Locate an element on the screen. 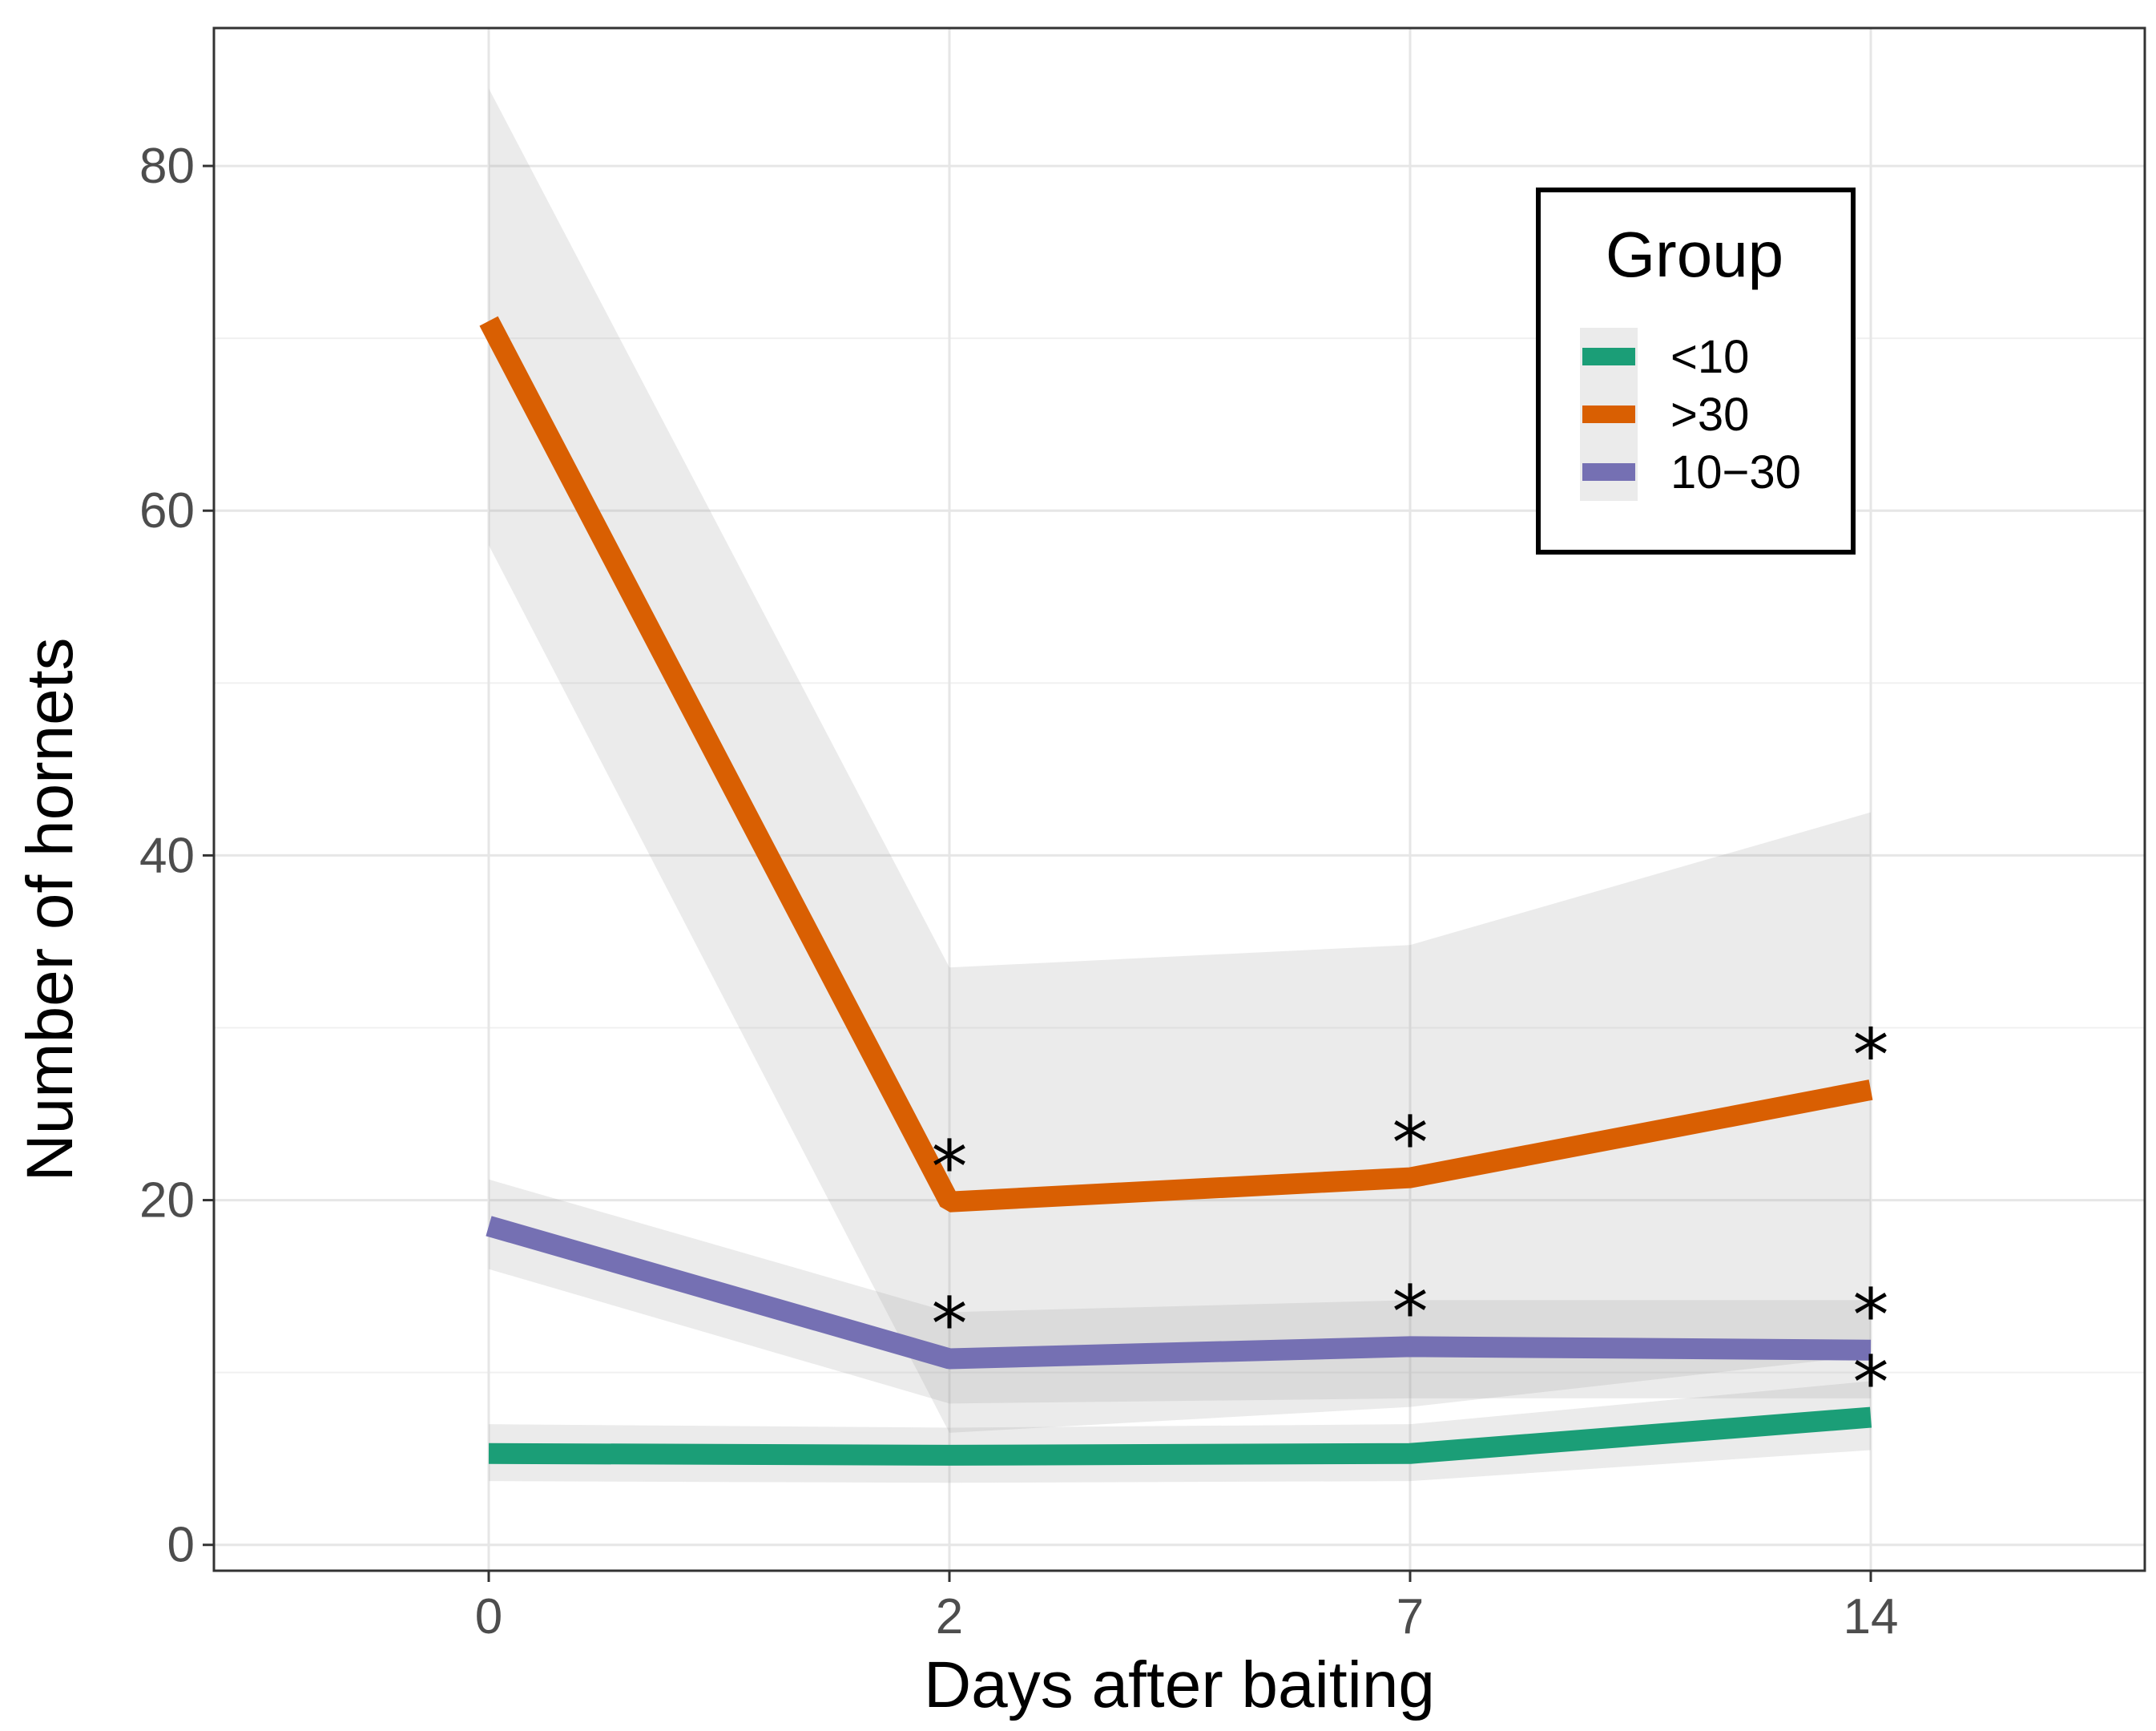  x-tick-label: 7 is located at coordinates (1410, 1616).